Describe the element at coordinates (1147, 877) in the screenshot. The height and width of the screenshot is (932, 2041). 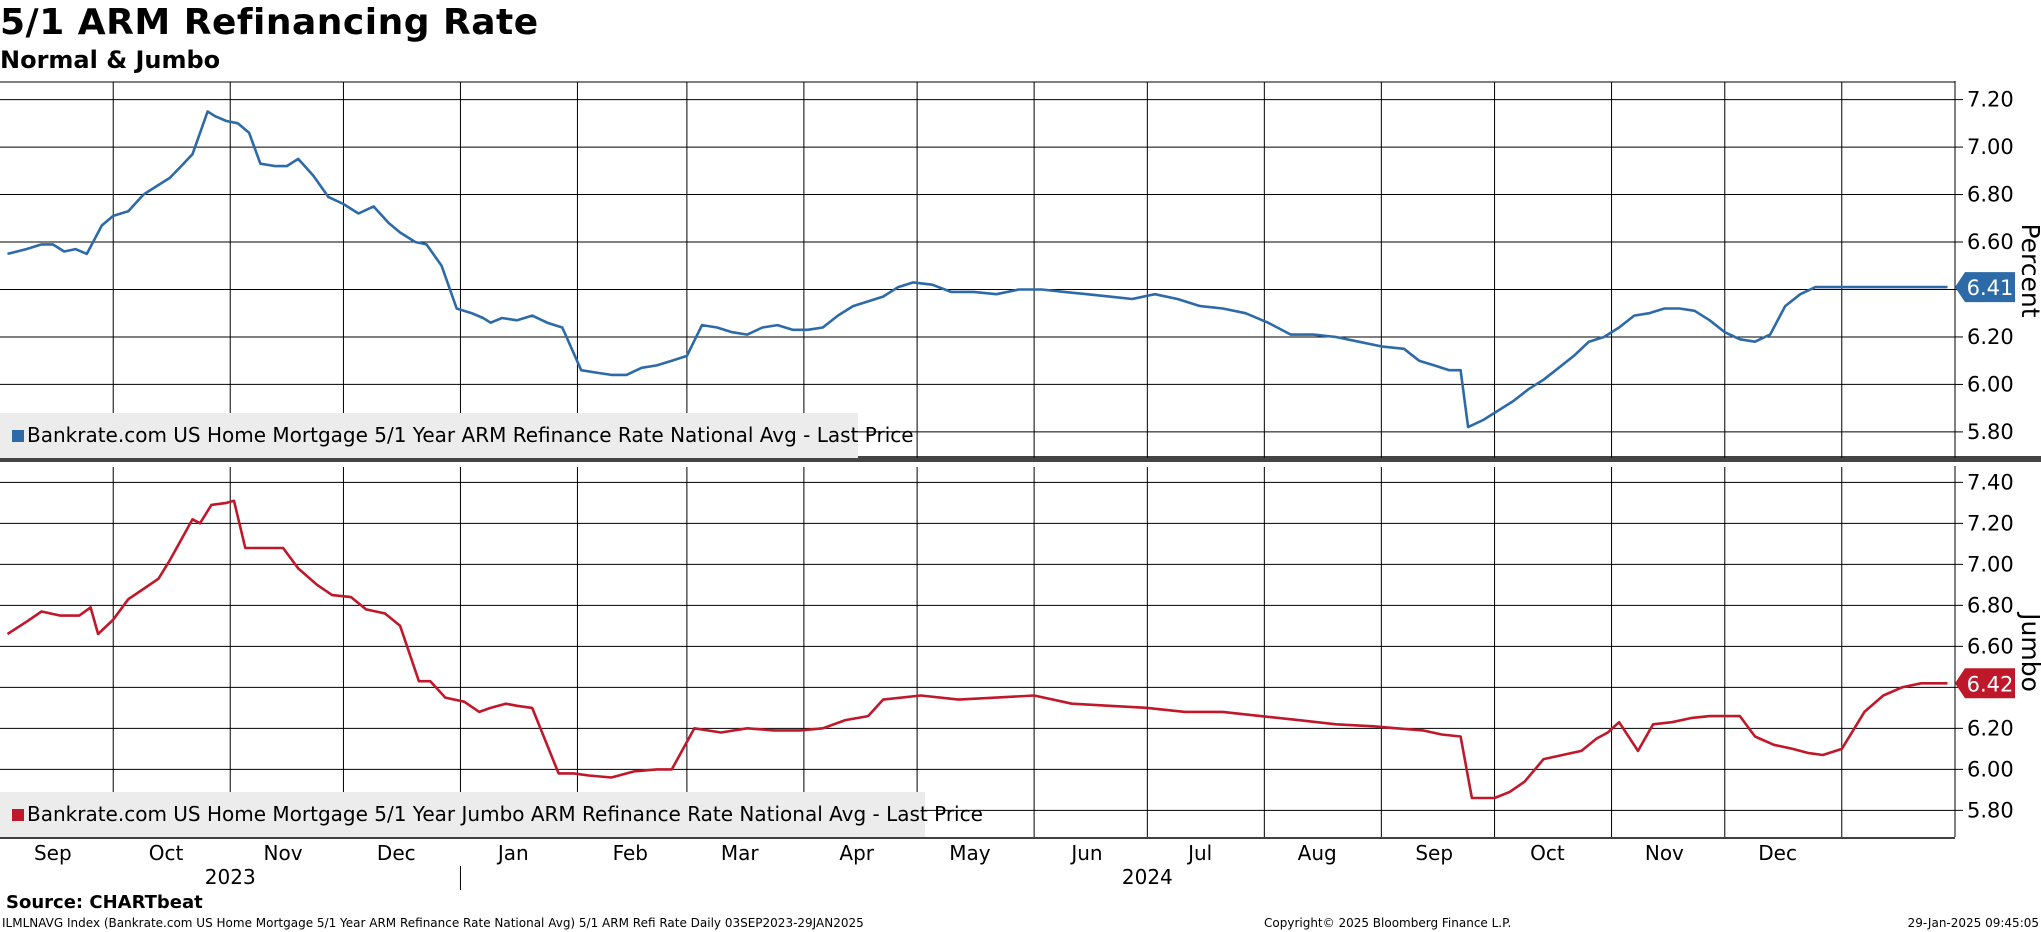
I see `x-year-label: 2024` at that location.